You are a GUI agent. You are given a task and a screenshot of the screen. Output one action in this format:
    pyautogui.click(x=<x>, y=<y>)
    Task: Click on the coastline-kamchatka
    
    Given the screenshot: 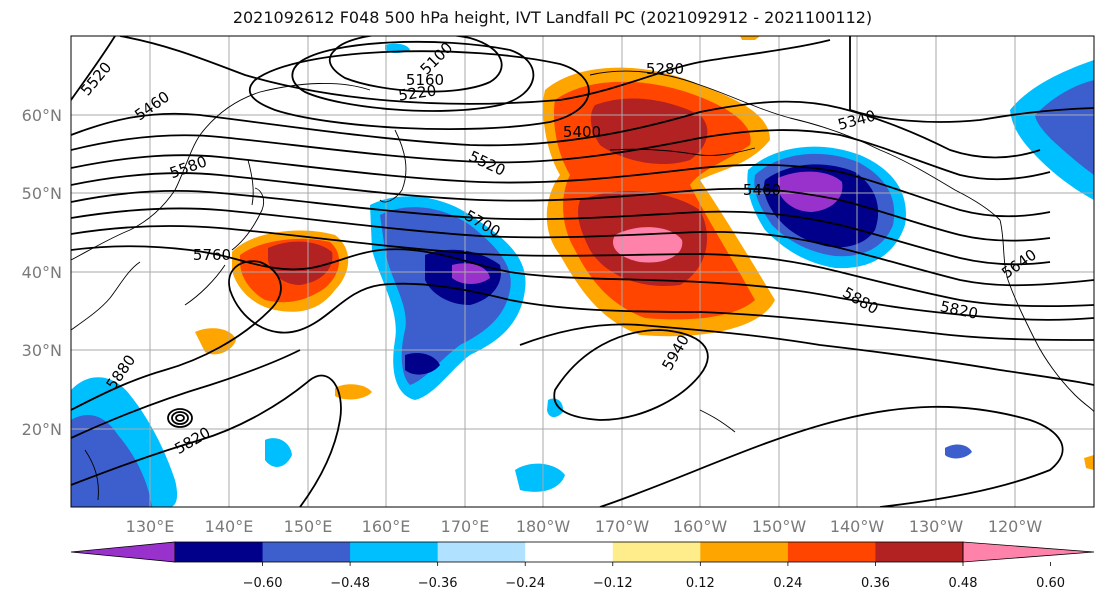 What is the action you would take?
    pyautogui.click(x=393, y=166)
    